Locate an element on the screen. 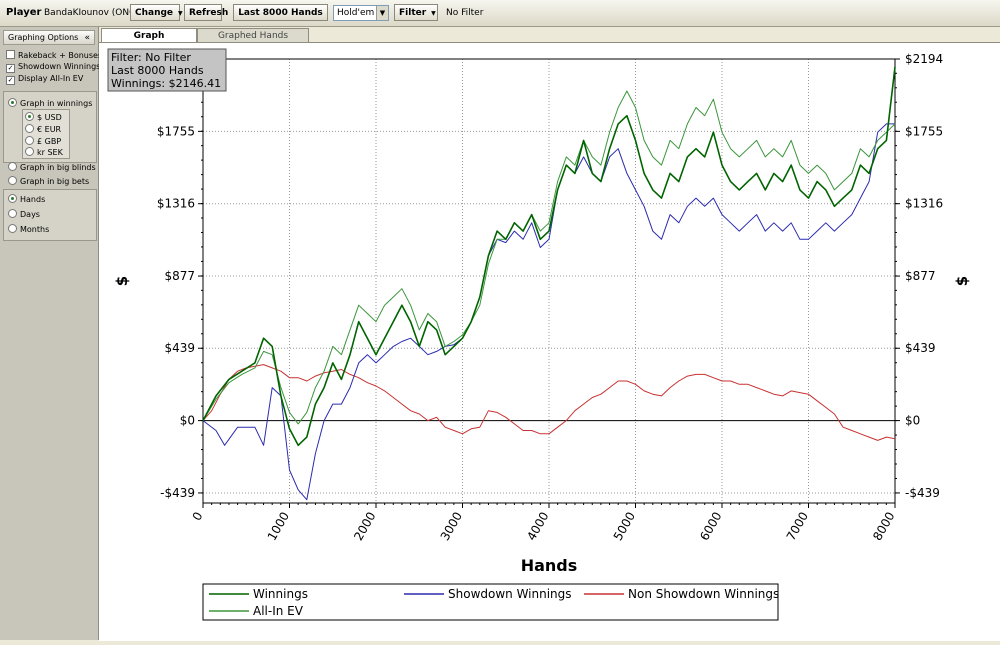  graph-in-winnings-label: Graph in winnings is located at coordinates (56, 103).